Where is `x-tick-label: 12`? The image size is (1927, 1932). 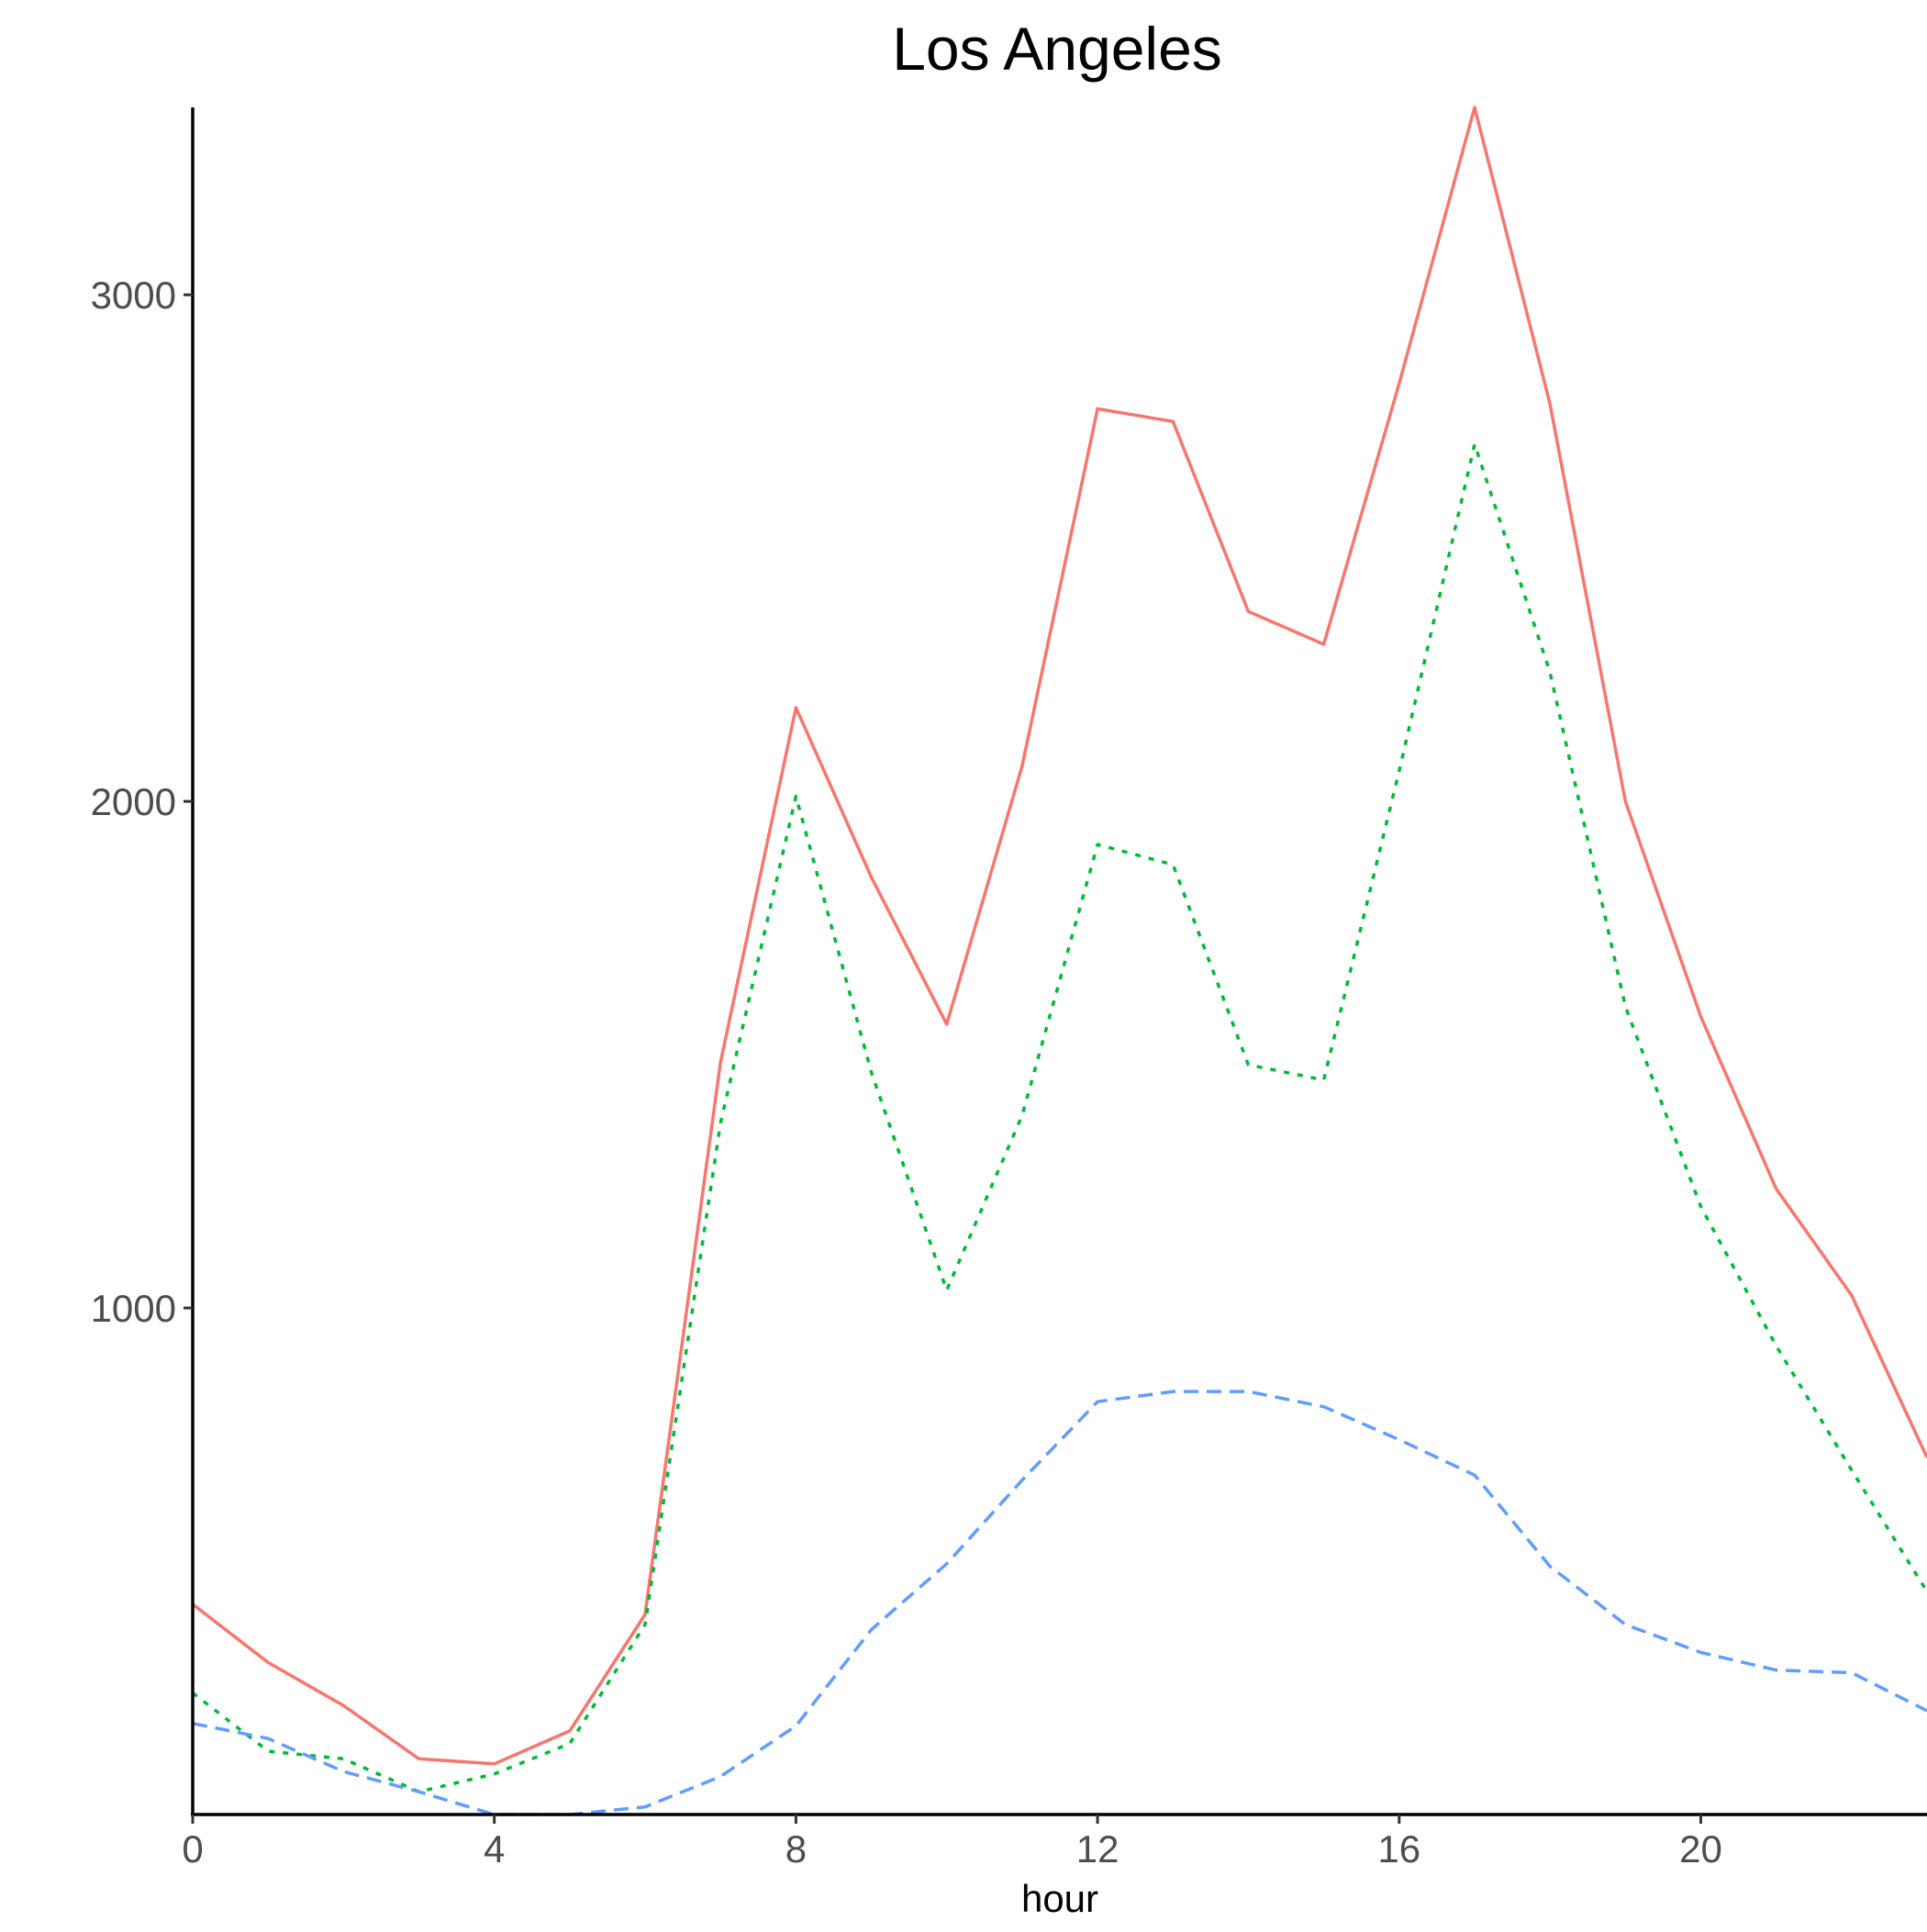
x-tick-label: 12 is located at coordinates (1097, 1849).